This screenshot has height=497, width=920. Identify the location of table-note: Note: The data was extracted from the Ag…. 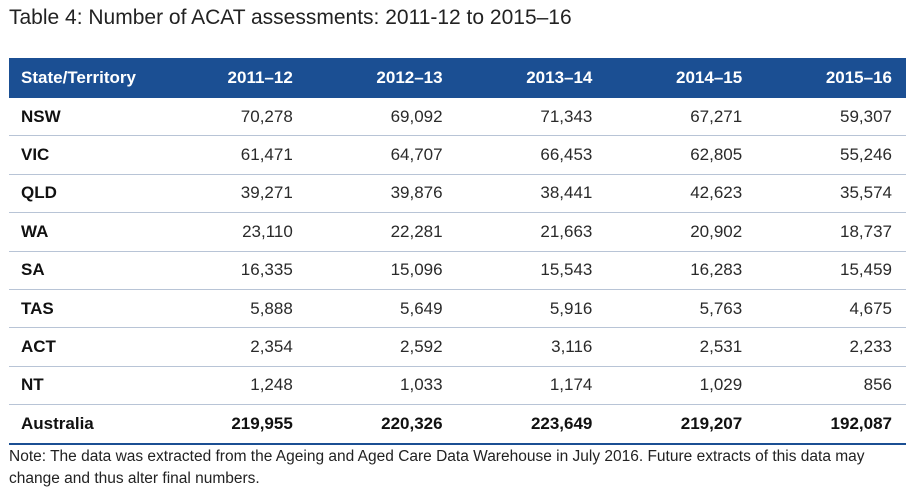
(437, 467).